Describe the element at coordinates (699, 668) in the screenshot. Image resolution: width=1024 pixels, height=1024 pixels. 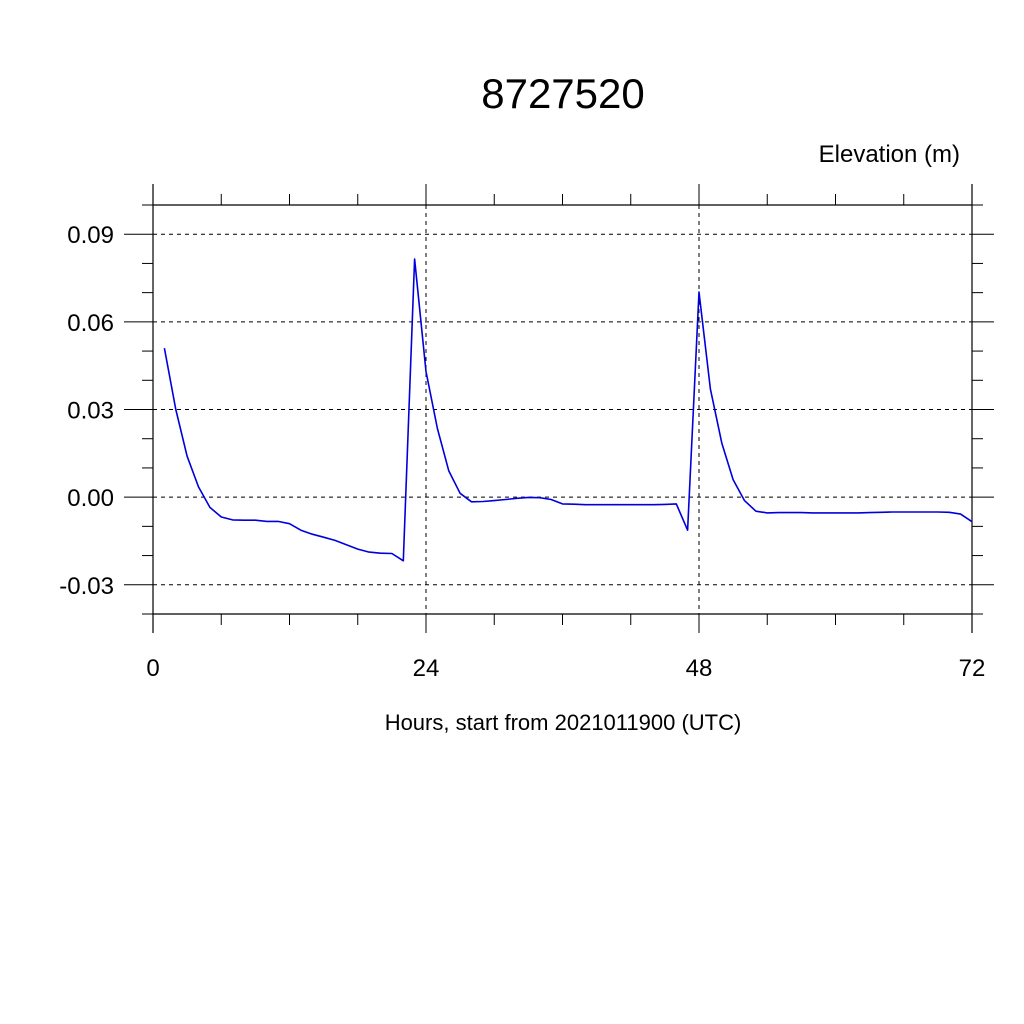
I see `x-tick-label: 48` at that location.